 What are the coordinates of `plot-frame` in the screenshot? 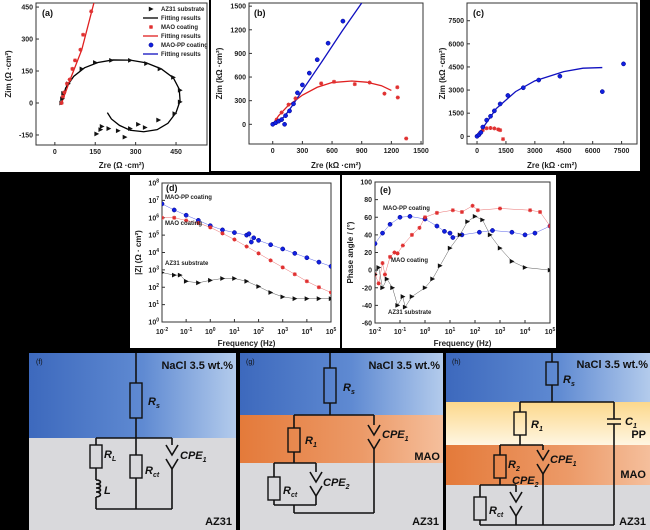 It's located at (552, 73).